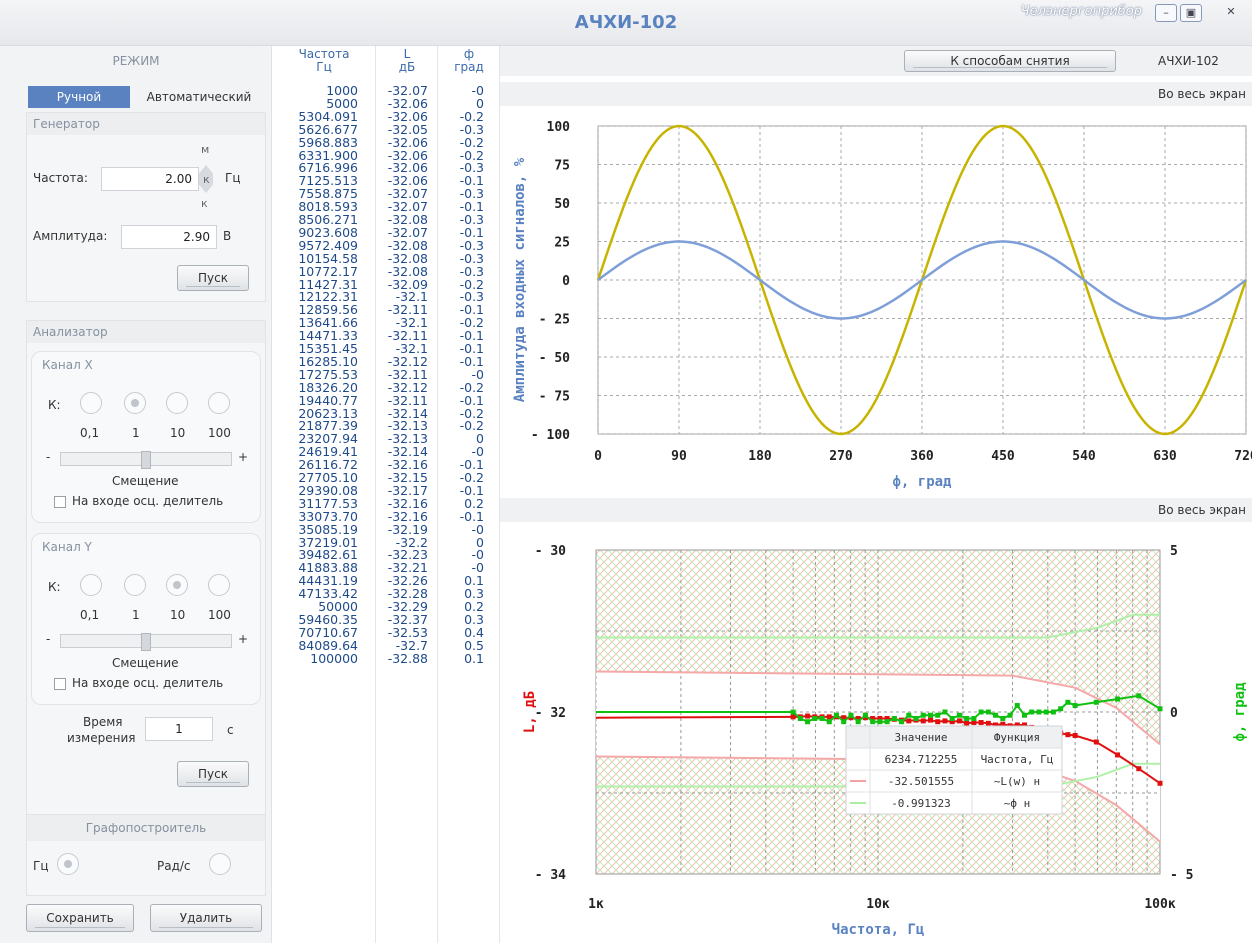  I want to click on table-cell-freq: 14471.33, so click(328, 336).